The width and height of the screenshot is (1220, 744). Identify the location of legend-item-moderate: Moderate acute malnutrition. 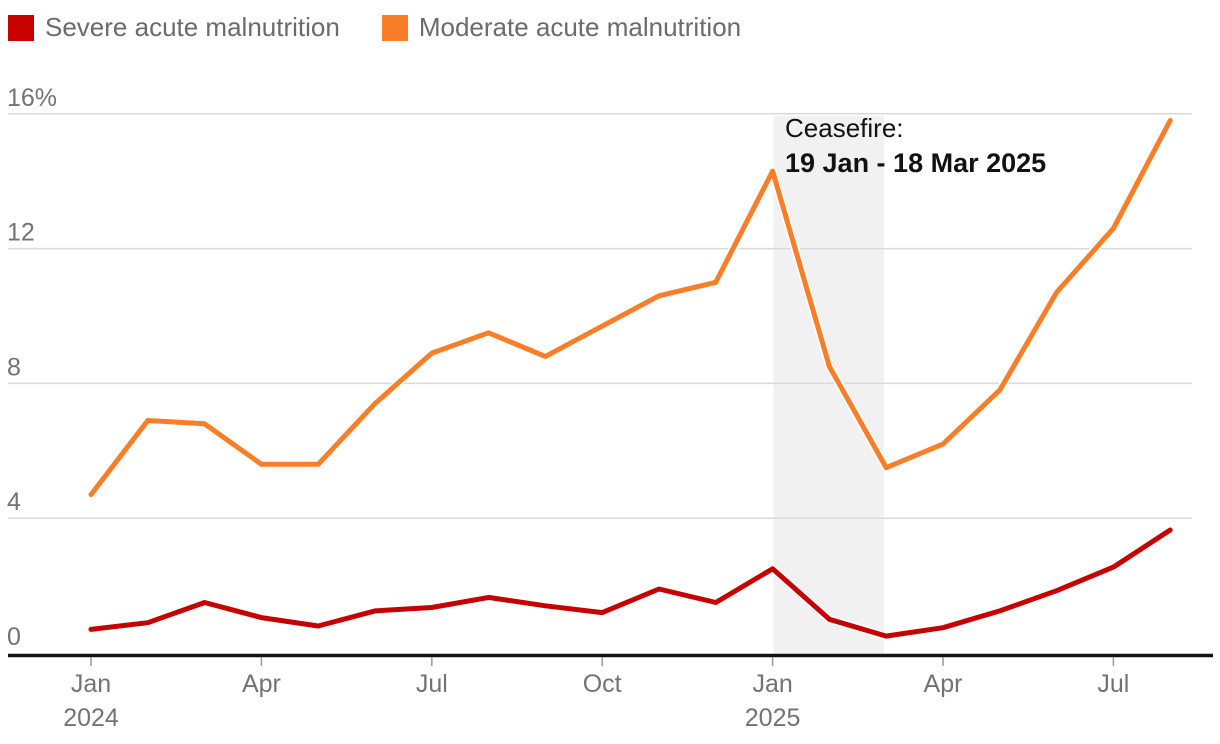
(561, 27).